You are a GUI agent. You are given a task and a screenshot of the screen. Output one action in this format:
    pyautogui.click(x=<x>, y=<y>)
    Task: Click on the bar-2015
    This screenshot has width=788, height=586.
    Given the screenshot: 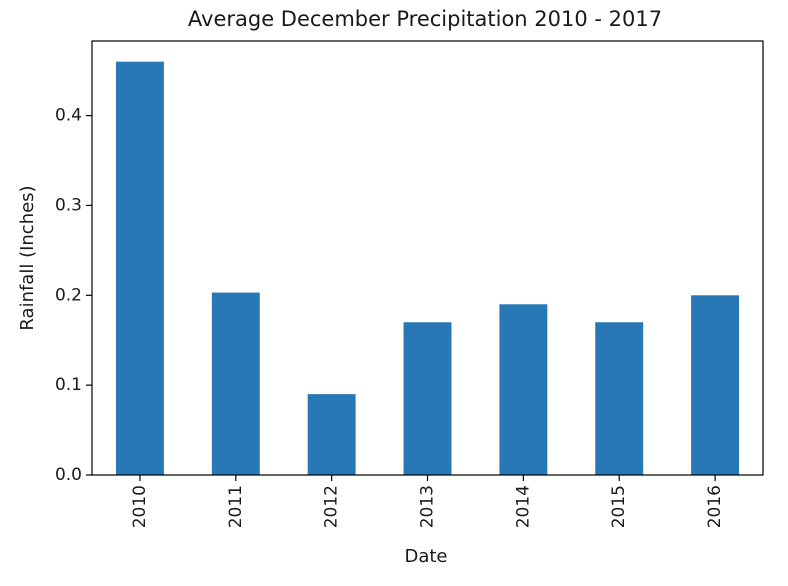 What is the action you would take?
    pyautogui.click(x=619, y=398)
    